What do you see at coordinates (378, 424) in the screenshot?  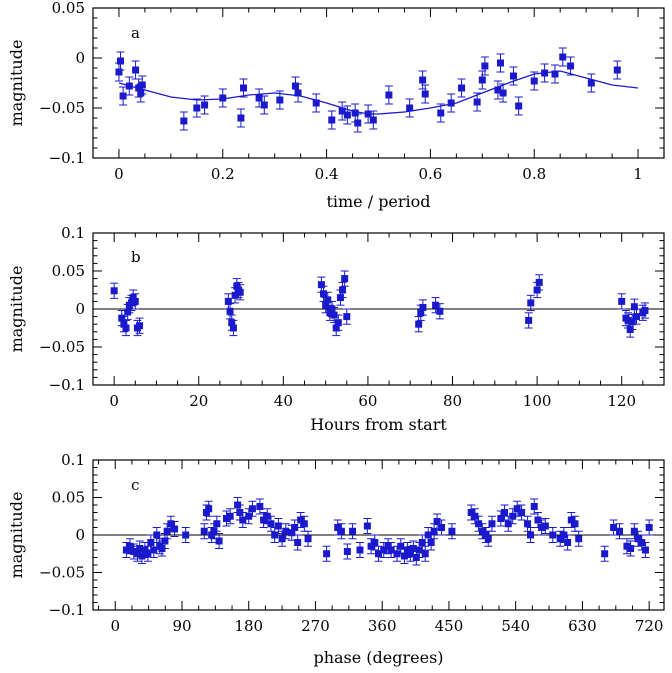 I see `x-axis-label: Hours from start` at bounding box center [378, 424].